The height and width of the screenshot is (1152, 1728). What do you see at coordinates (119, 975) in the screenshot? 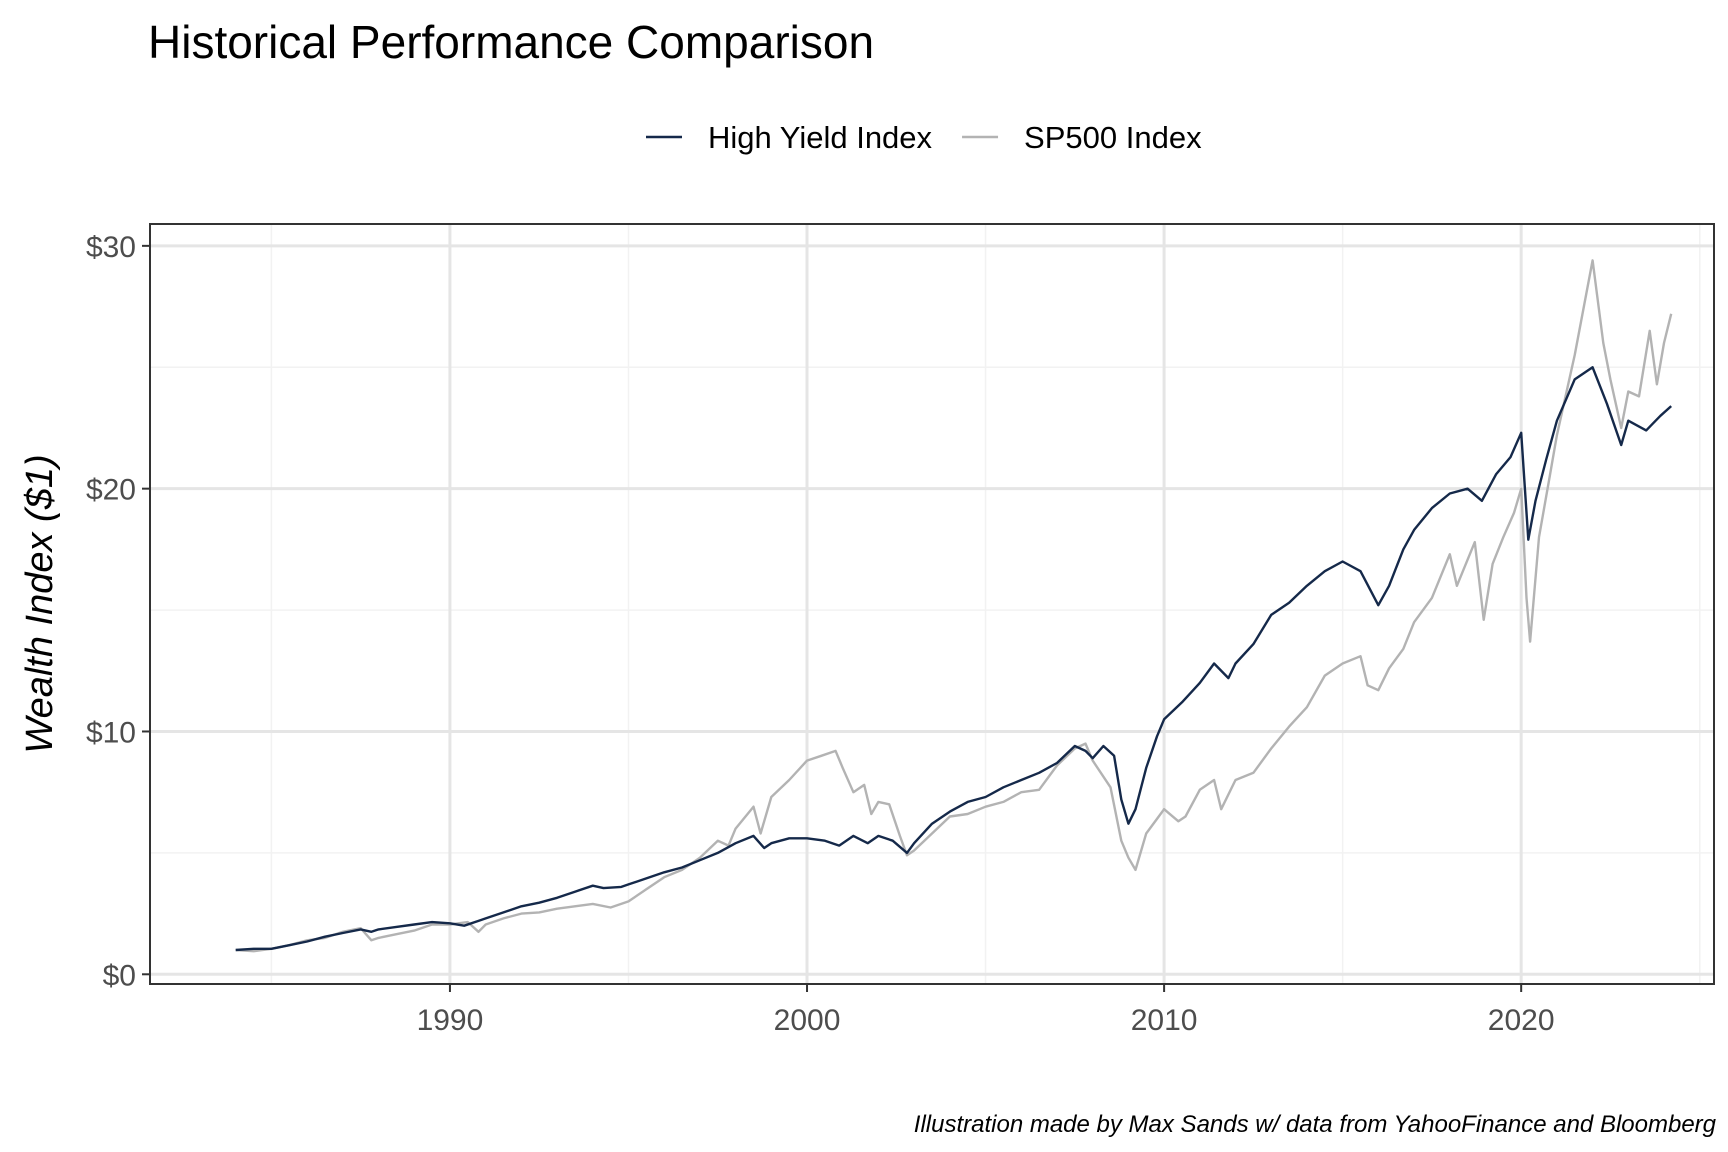
I see `y-tick-label: $0` at bounding box center [119, 975].